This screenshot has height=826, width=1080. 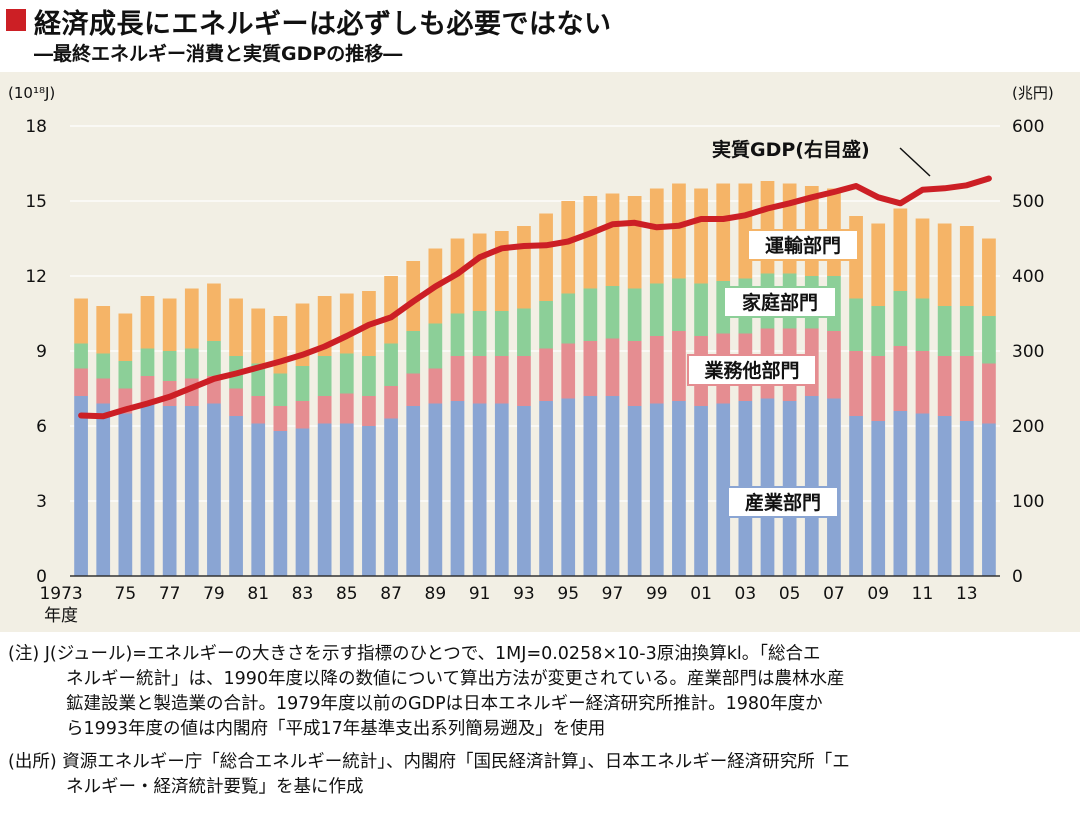 I want to click on bar-business-2008, so click(x=856, y=383).